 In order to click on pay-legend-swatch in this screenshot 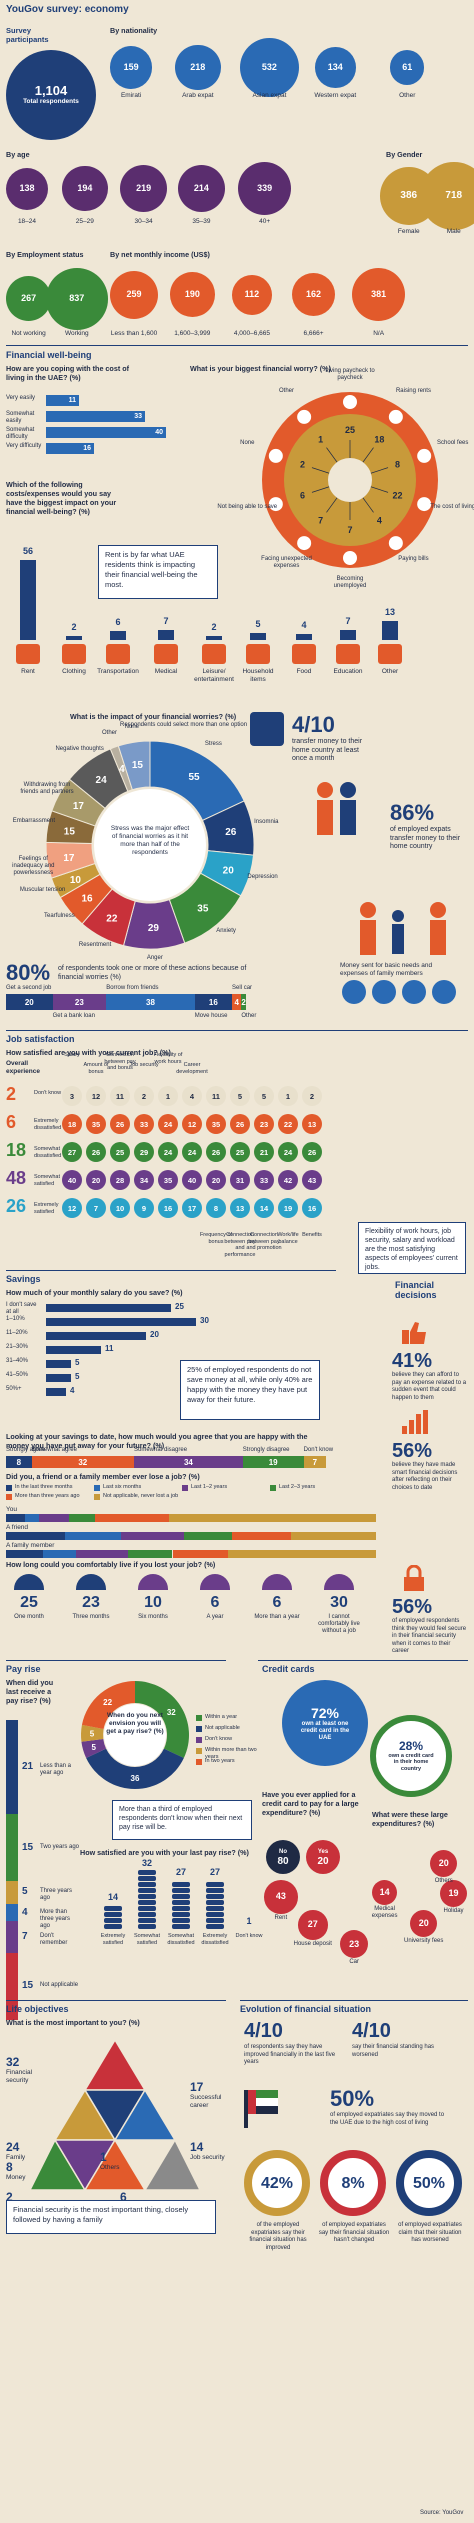, I will do `click(199, 1751)`.